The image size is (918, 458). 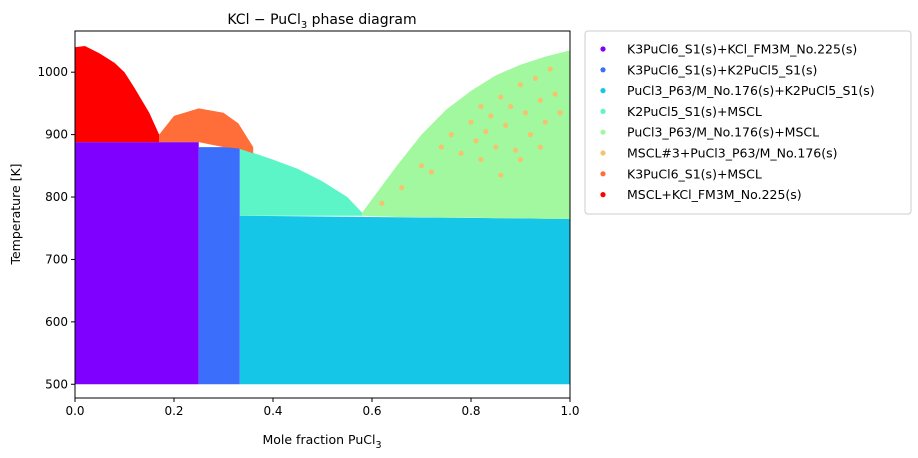 What do you see at coordinates (322, 408) in the screenshot?
I see `x-axis-ticks: 0.0 0.2 0.4 0.6 0.8 1.0` at bounding box center [322, 408].